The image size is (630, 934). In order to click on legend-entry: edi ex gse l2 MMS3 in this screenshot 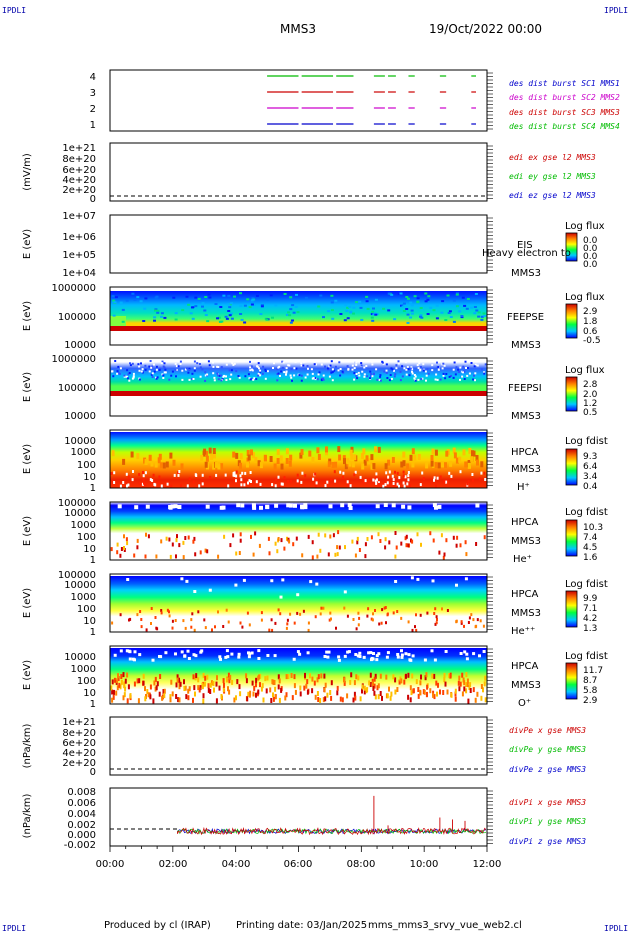, I will do `click(552, 157)`.